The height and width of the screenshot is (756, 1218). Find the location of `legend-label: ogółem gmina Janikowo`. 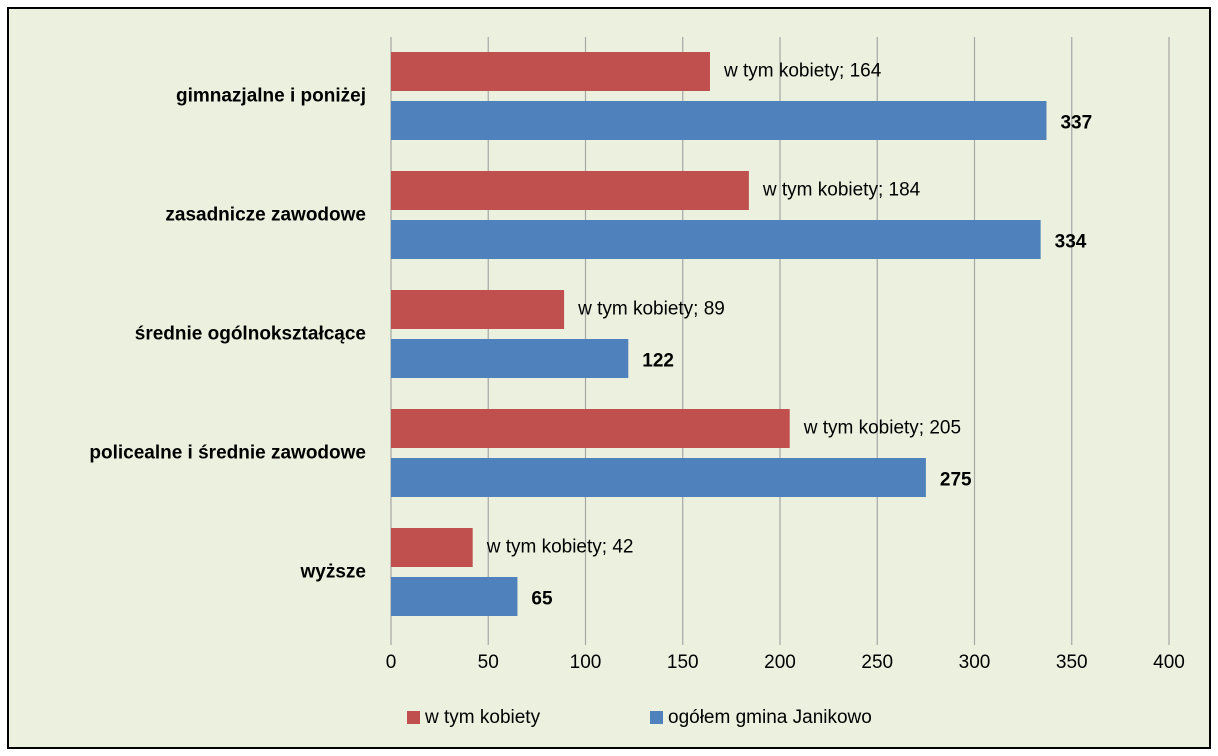

legend-label: ogółem gmina Janikowo is located at coordinates (770, 717).